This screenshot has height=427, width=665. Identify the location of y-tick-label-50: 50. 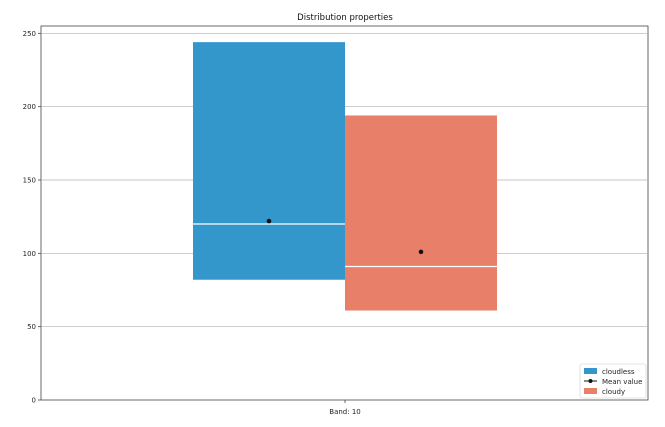
(31, 327).